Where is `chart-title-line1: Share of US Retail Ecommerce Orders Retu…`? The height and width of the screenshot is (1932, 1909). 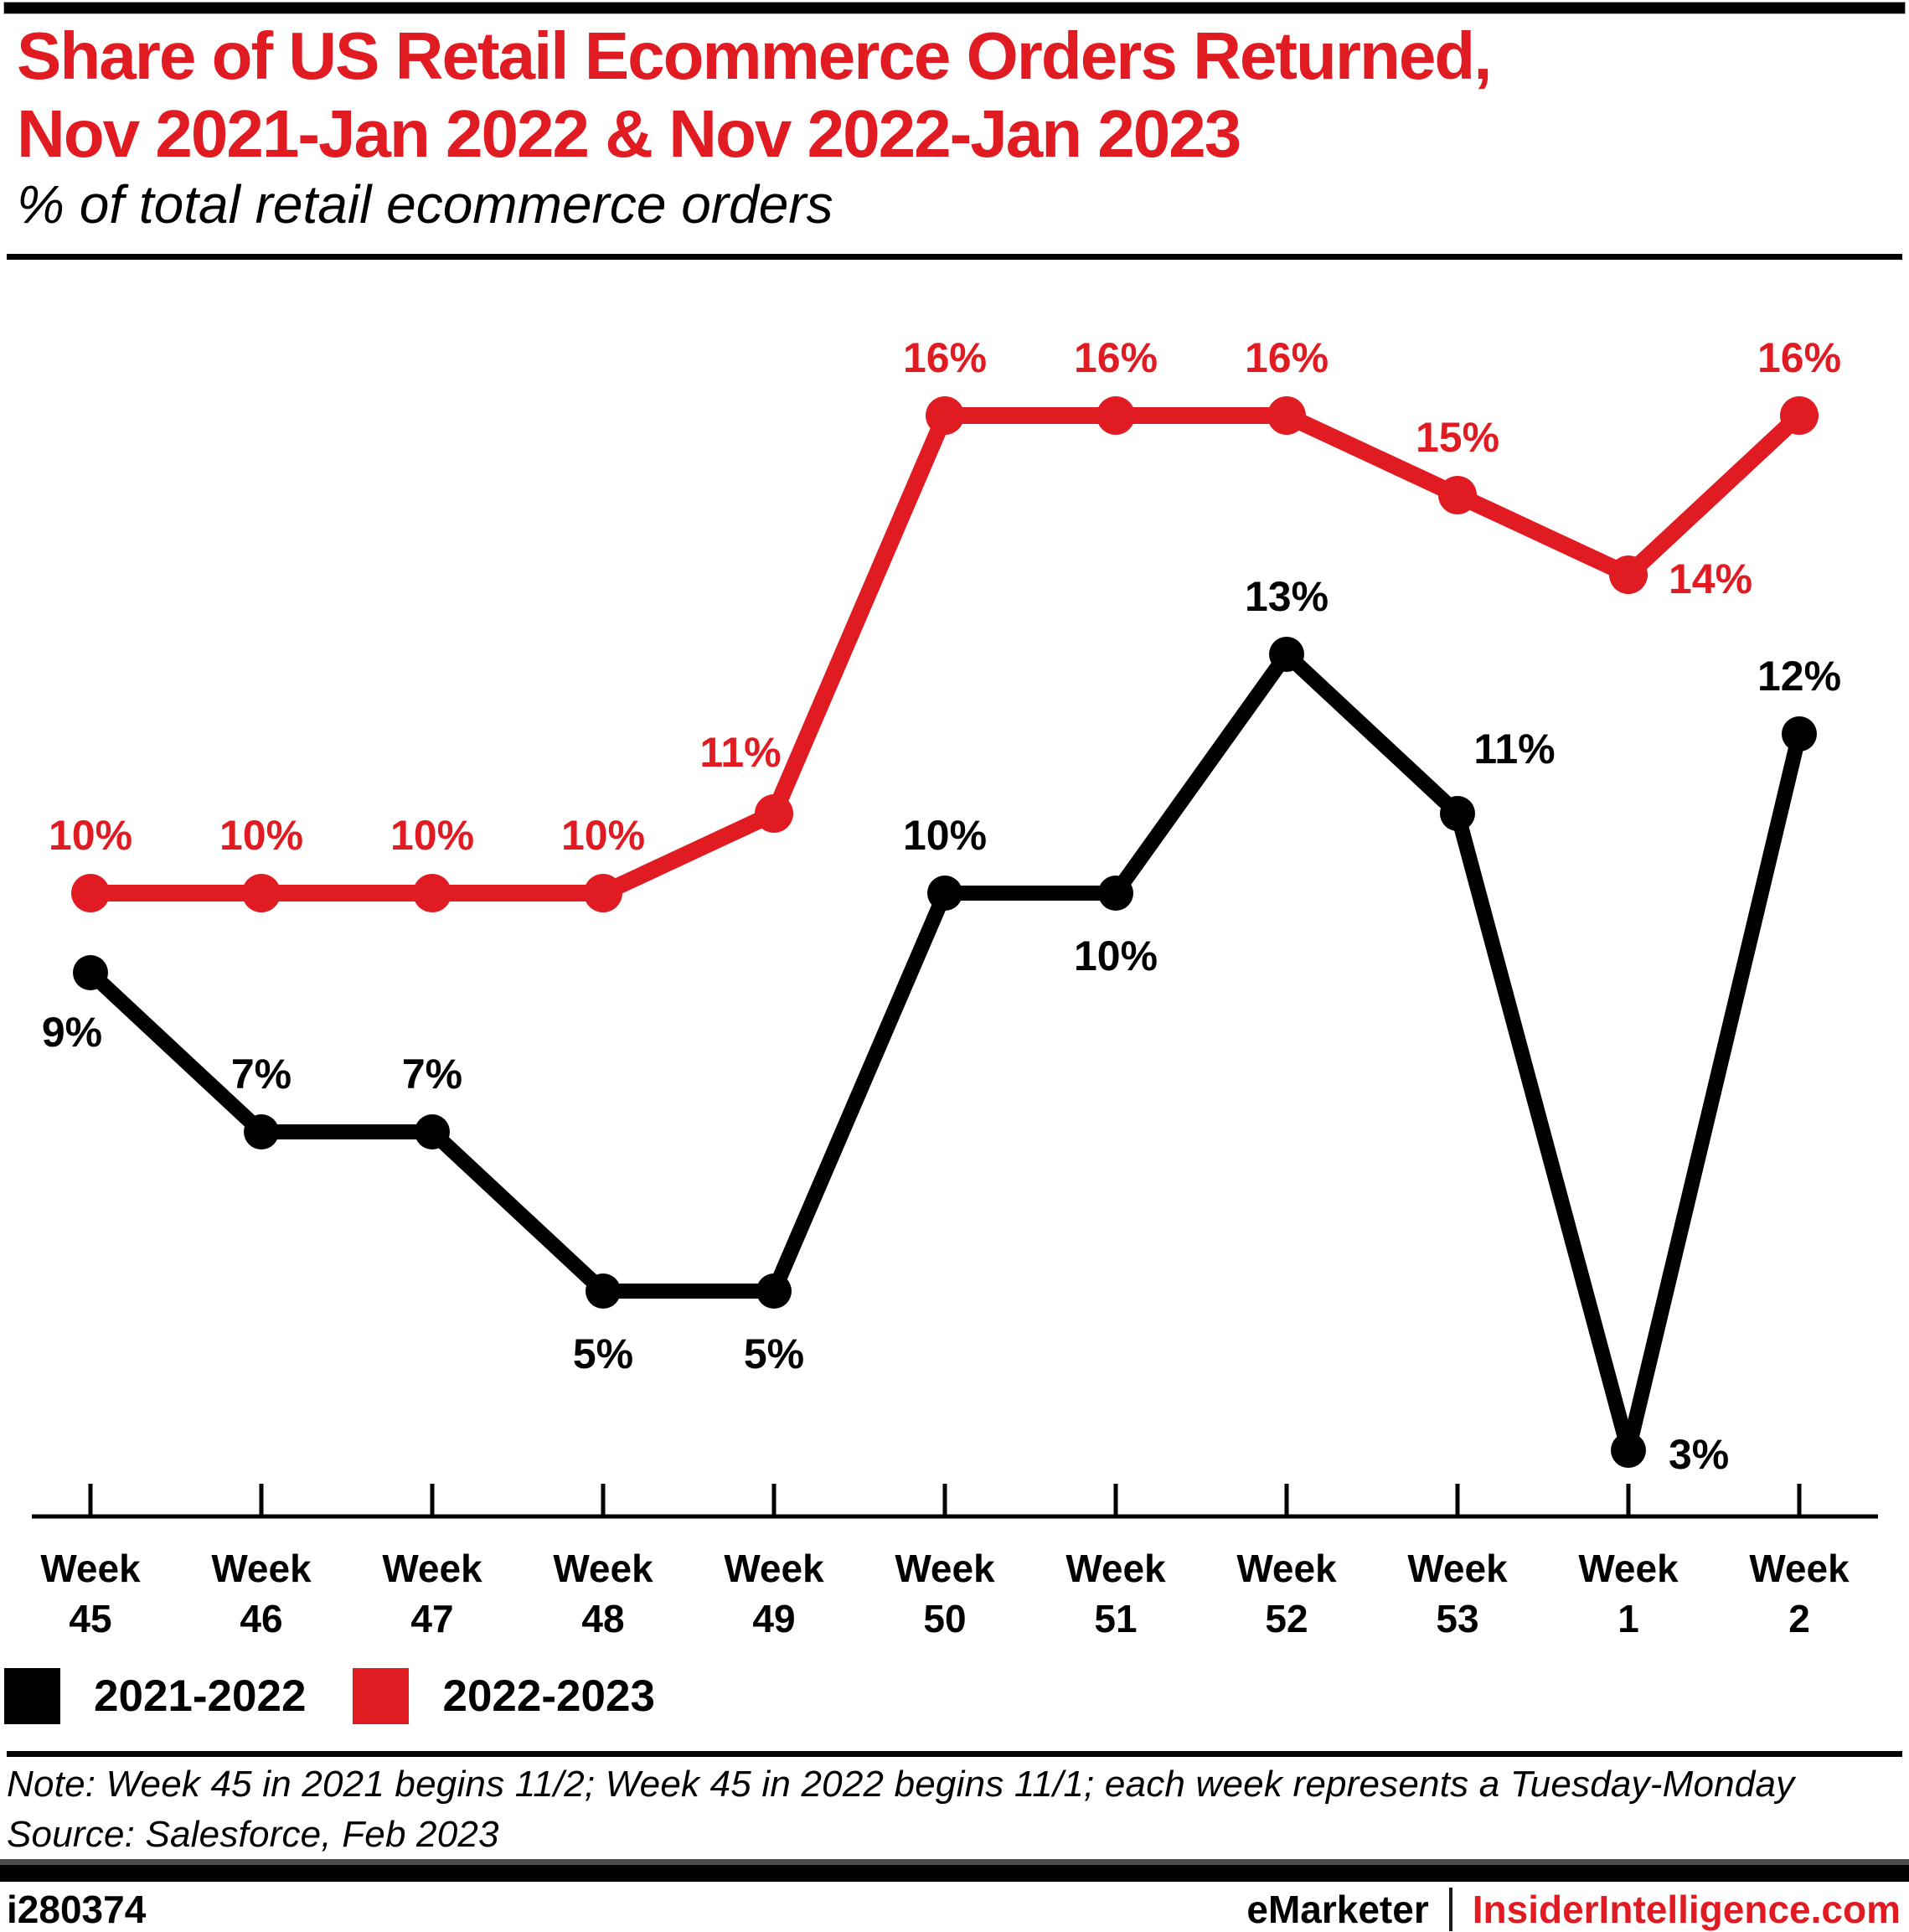
chart-title-line1: Share of US Retail Ecommerce Orders Retu… is located at coordinates (755, 55).